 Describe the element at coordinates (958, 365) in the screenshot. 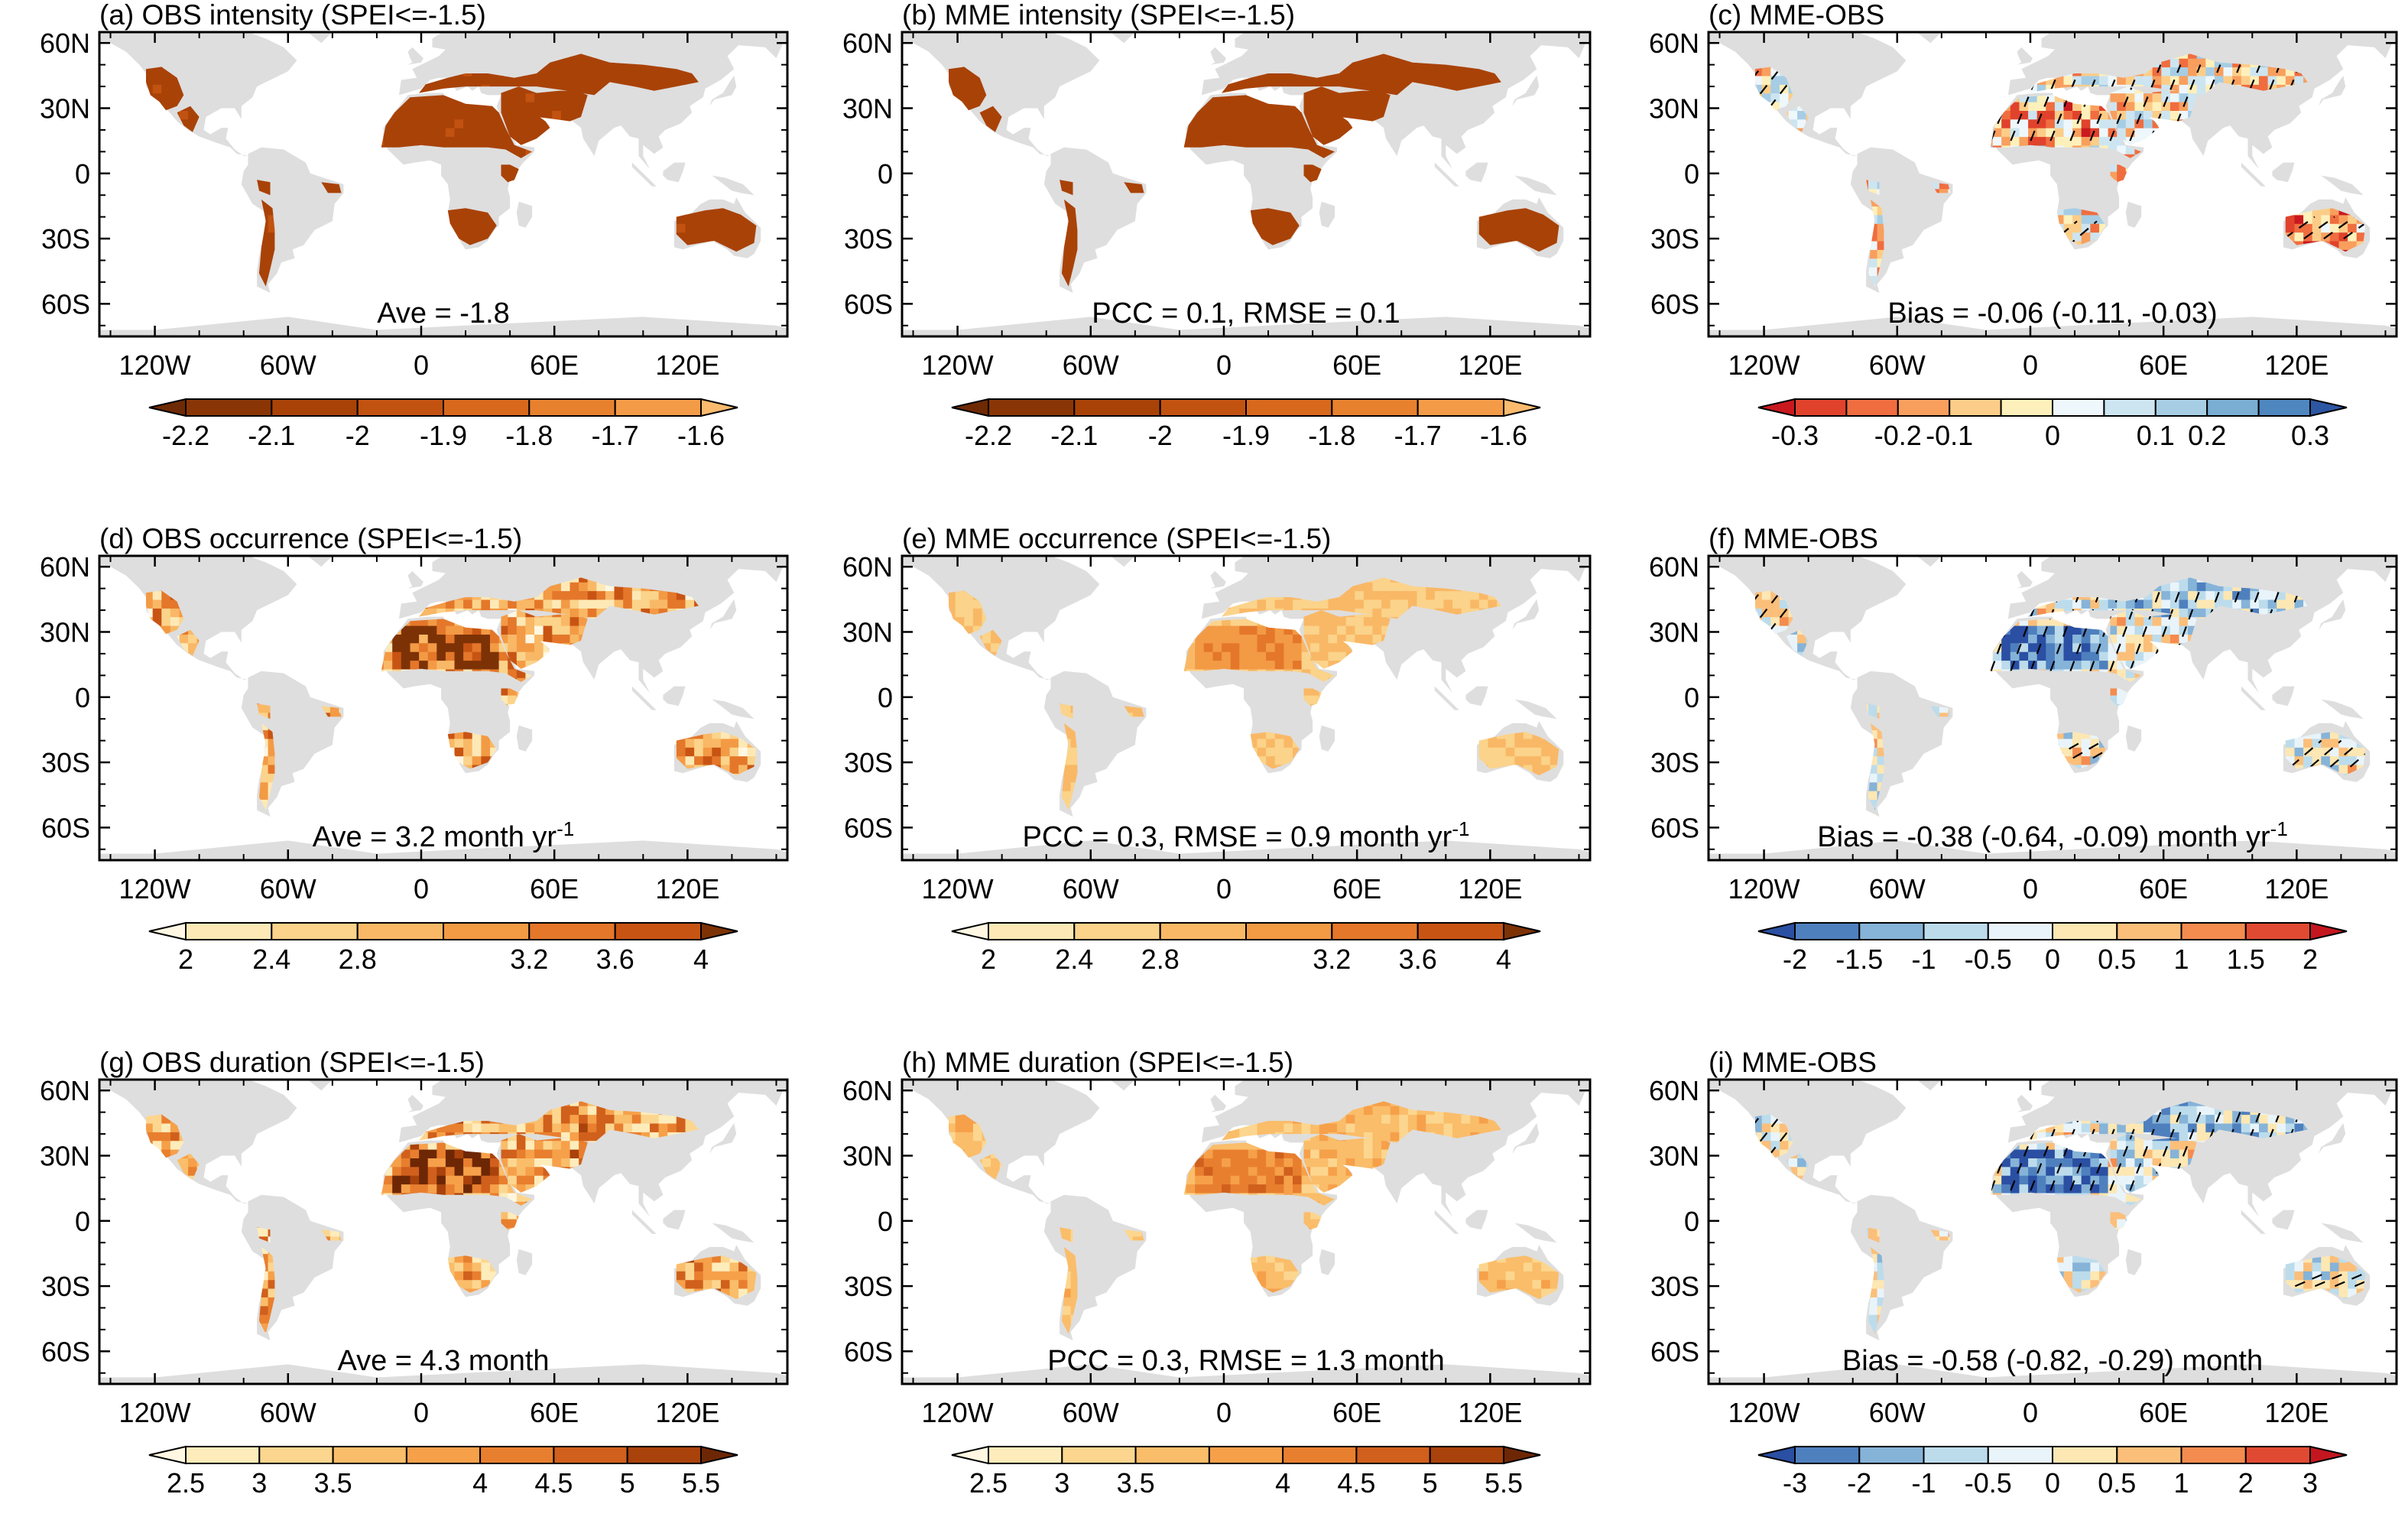

I see `lon-label: 120W` at that location.